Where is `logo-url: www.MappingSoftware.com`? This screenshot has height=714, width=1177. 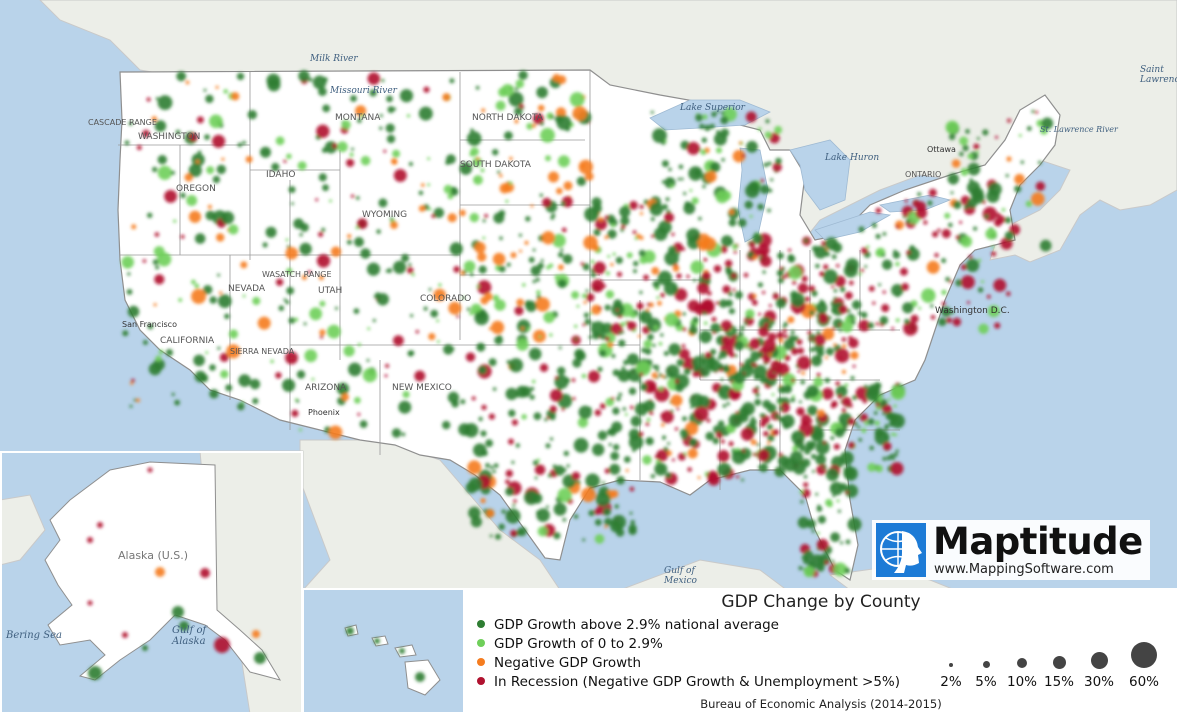 logo-url: www.MappingSoftware.com is located at coordinates (1024, 569).